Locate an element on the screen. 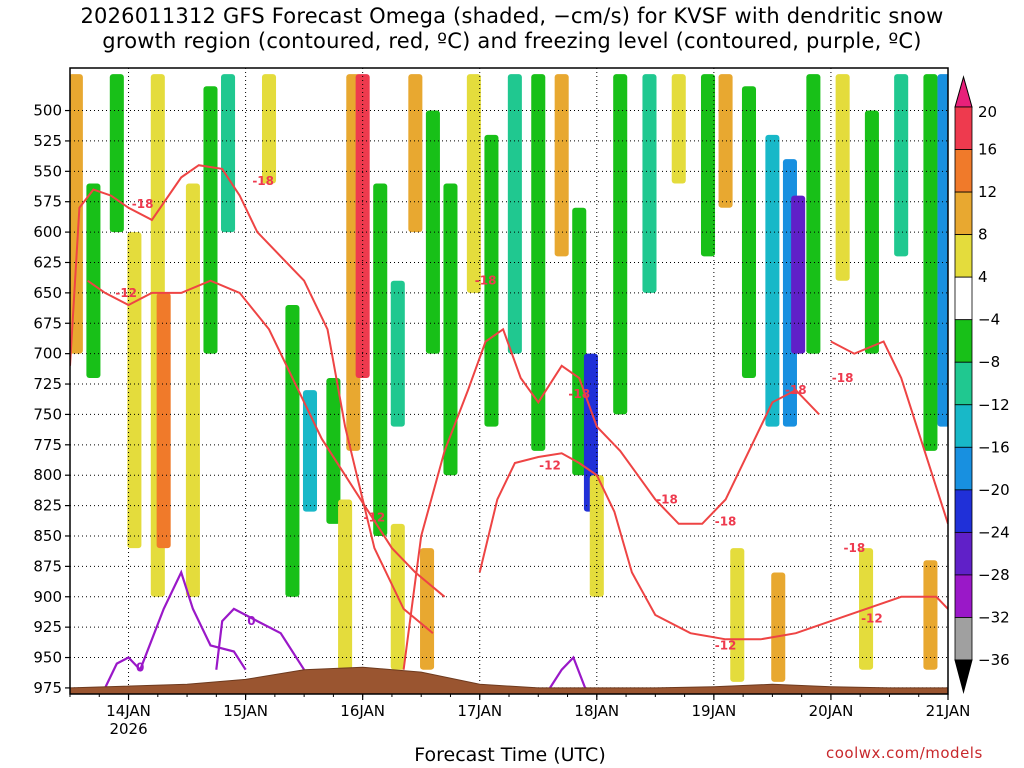 The height and width of the screenshot is (768, 1024). freezing-level-contour is located at coordinates (175, 629).